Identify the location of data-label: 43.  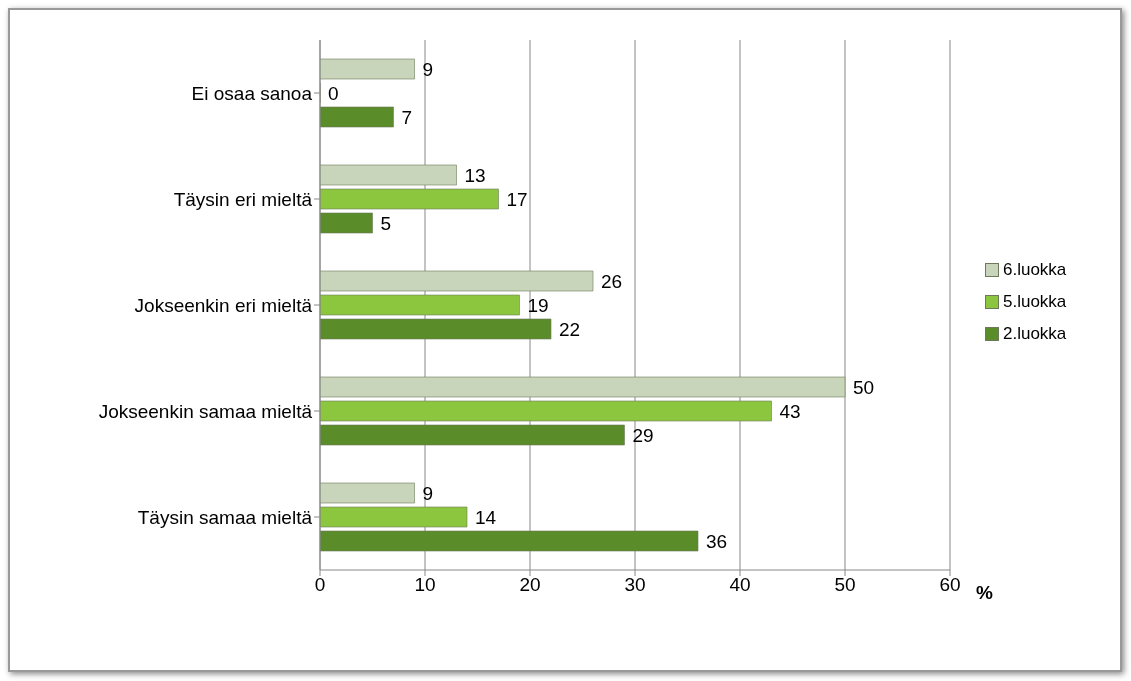
(790, 411).